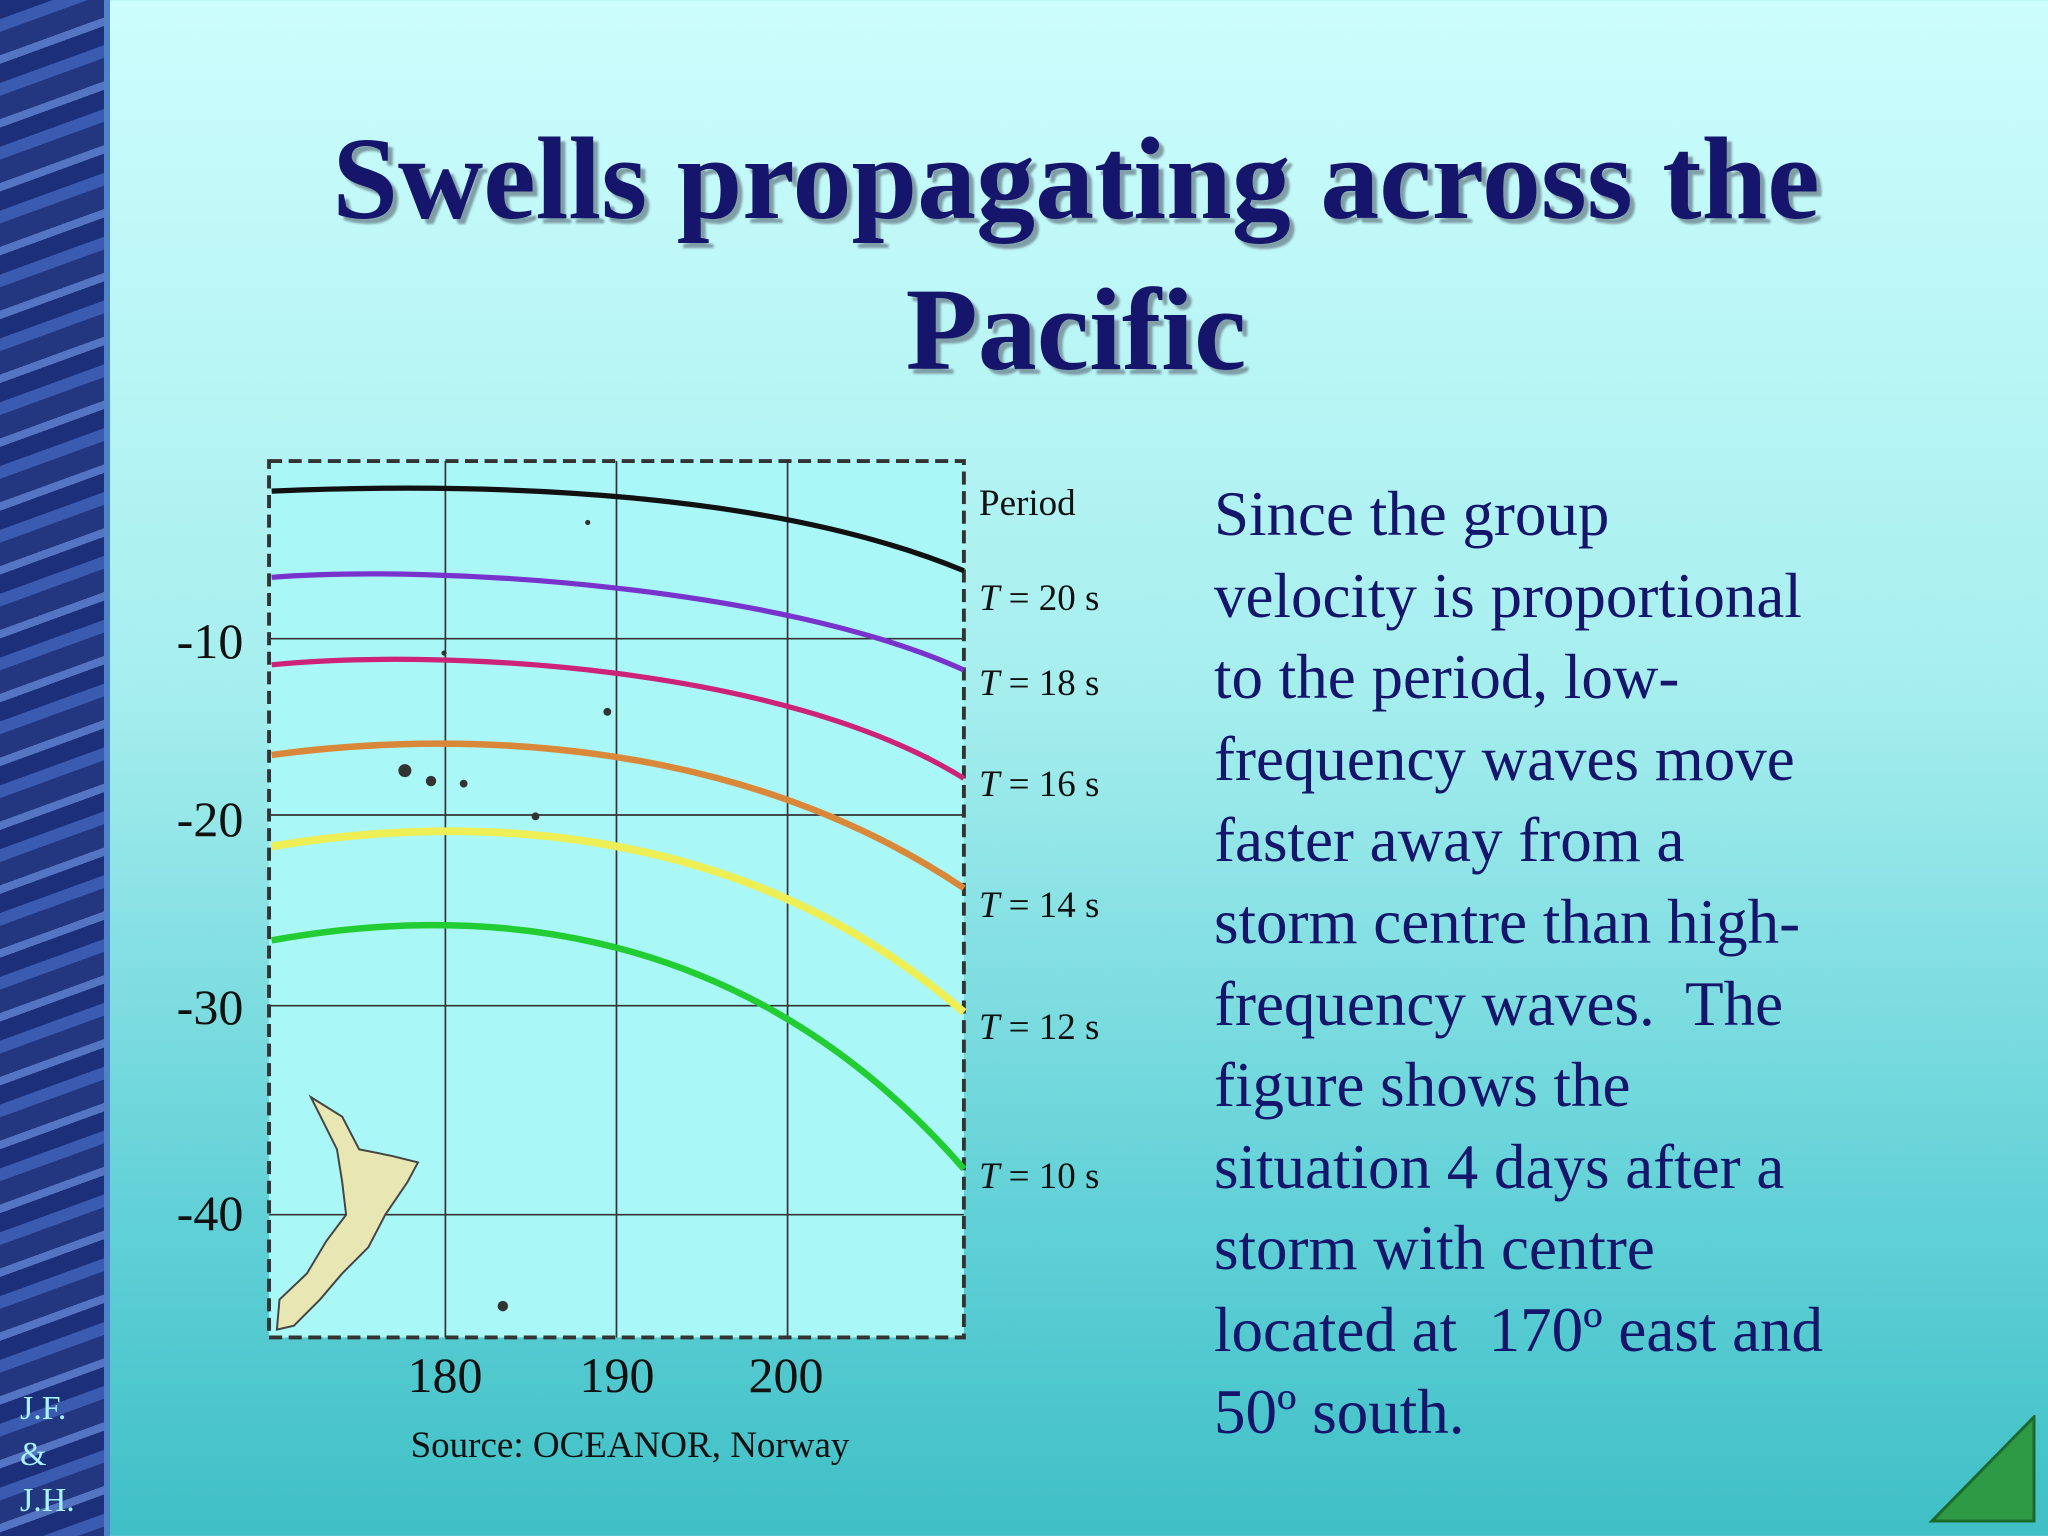 The height and width of the screenshot is (1536, 2048). Describe the element at coordinates (52, 768) in the screenshot. I see `decor-strip` at that location.